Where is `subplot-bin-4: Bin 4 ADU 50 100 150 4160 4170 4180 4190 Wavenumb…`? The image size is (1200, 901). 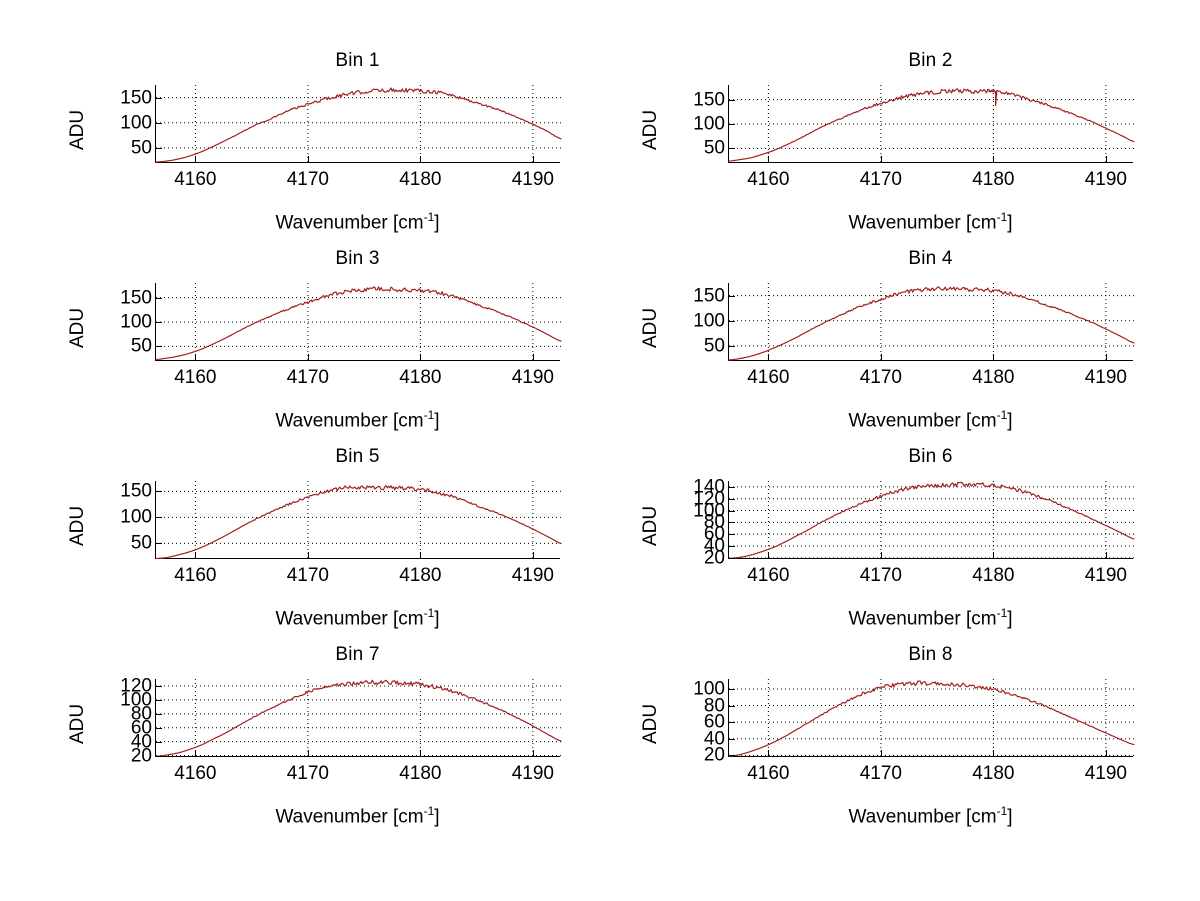
subplot-bin-4: Bin 4 ADU 50 100 150 4160 4170 4180 4190 Wavenumb… is located at coordinates (900, 342).